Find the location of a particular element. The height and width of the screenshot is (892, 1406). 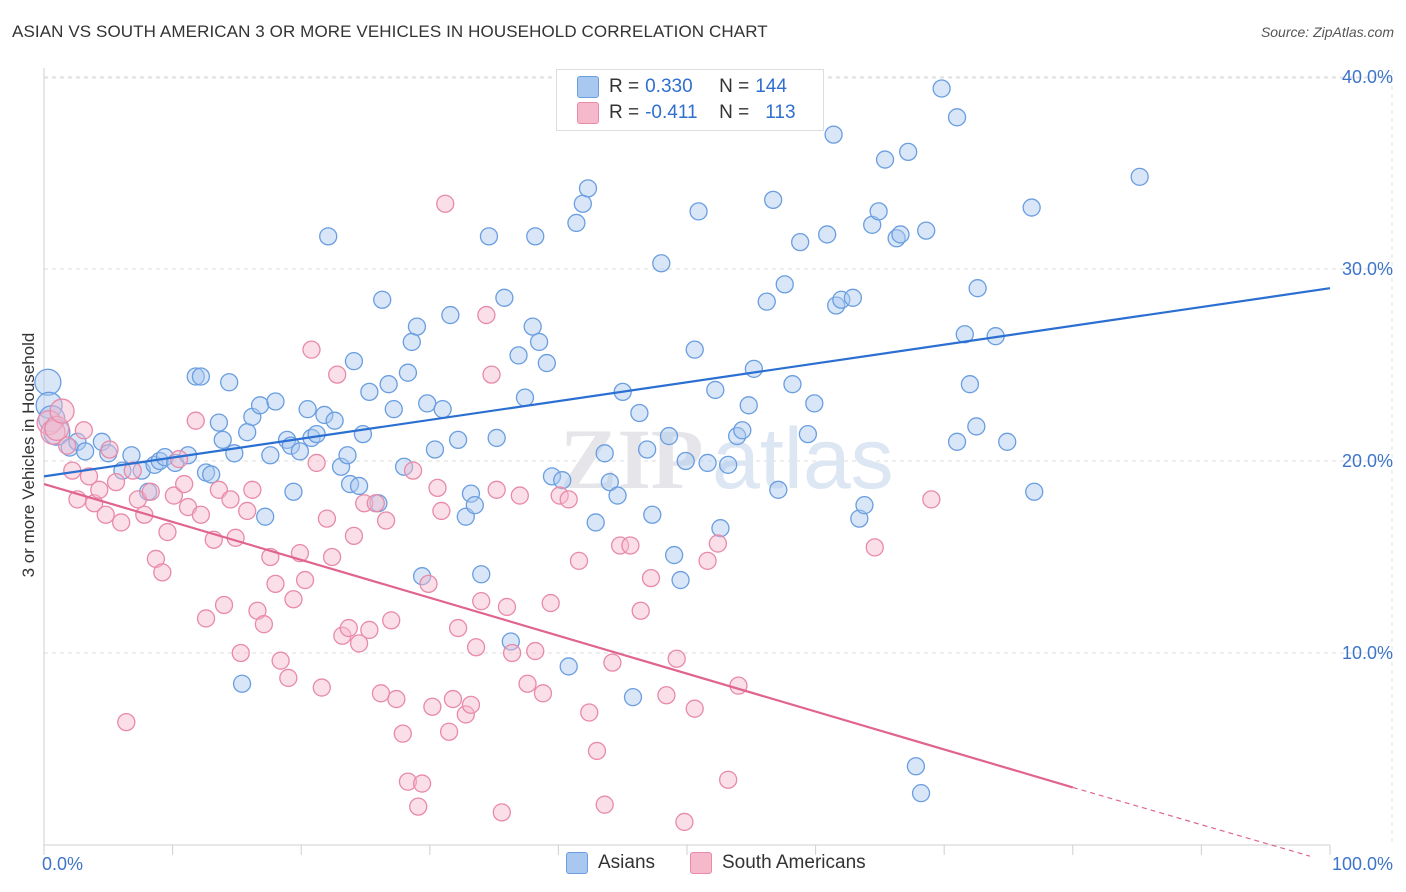

legend-r-value: 0.330 is located at coordinates (669, 86).